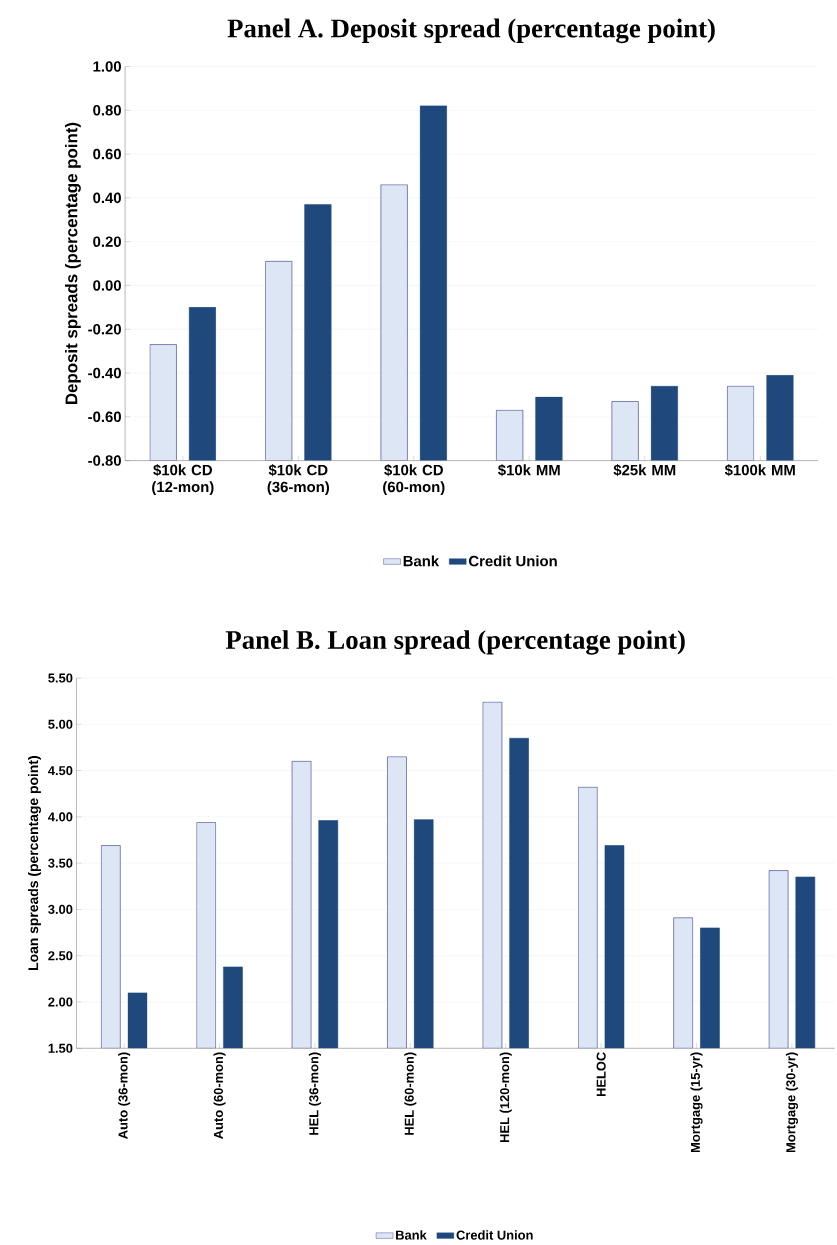 The width and height of the screenshot is (837, 1245). What do you see at coordinates (60, 817) in the screenshot?
I see `y-tick-label: 4.00` at bounding box center [60, 817].